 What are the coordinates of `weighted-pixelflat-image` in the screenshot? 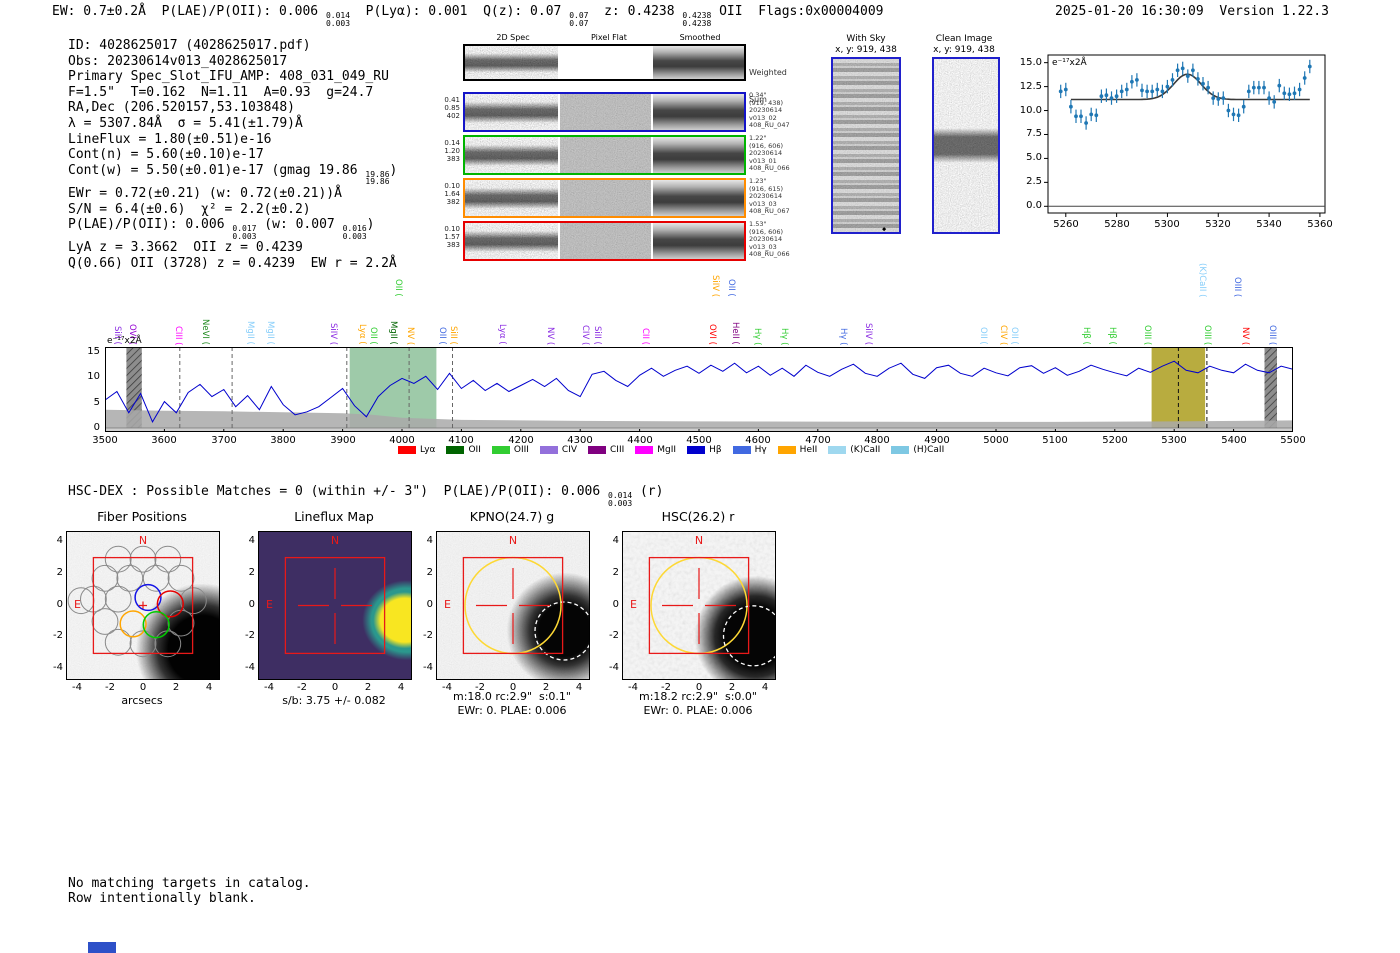 It's located at (605, 62).